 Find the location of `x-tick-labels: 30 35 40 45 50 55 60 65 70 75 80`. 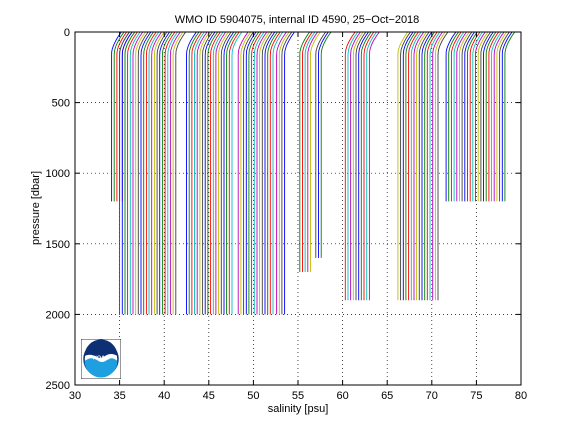

x-tick-labels: 30 35 40 45 50 55 60 65 70 75 80 is located at coordinates (298, 396).